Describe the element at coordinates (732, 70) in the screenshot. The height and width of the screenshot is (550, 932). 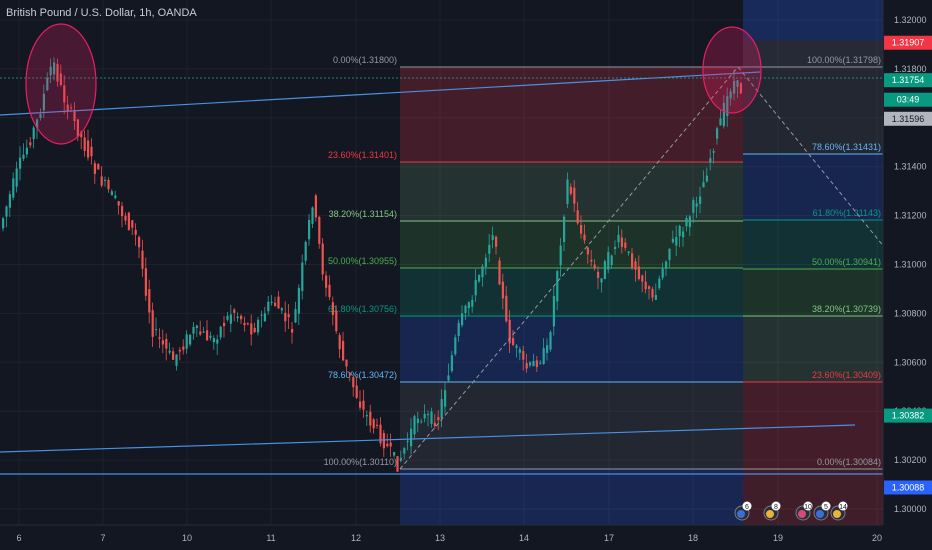
I see `highlight-ellipse-right` at that location.